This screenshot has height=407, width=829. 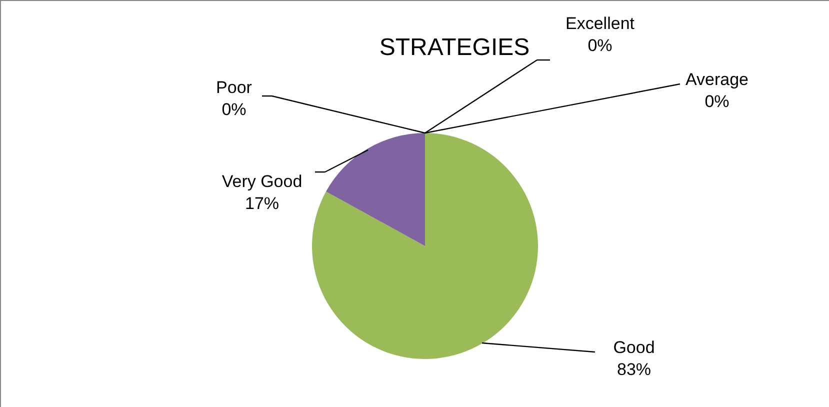 What do you see at coordinates (454, 47) in the screenshot?
I see `chart-title: STRATEGIES` at bounding box center [454, 47].